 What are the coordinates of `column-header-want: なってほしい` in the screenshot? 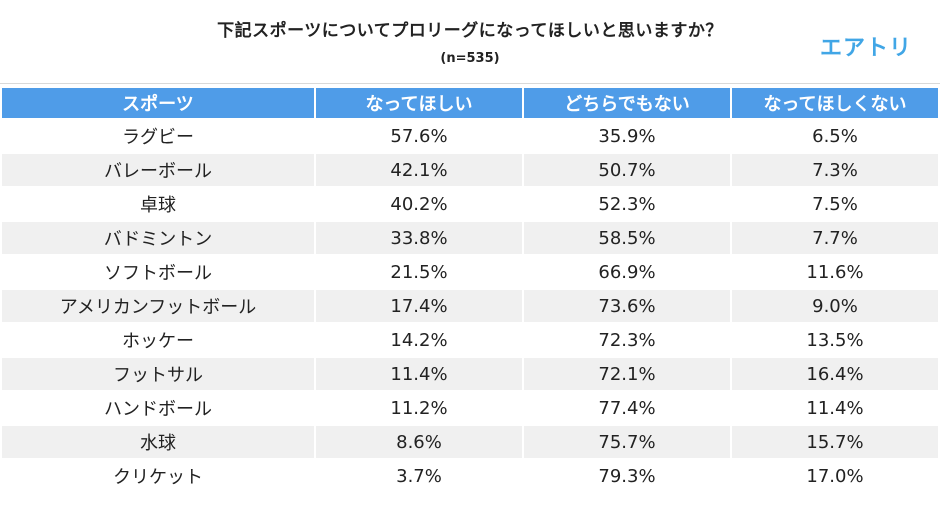 It's located at (419, 103).